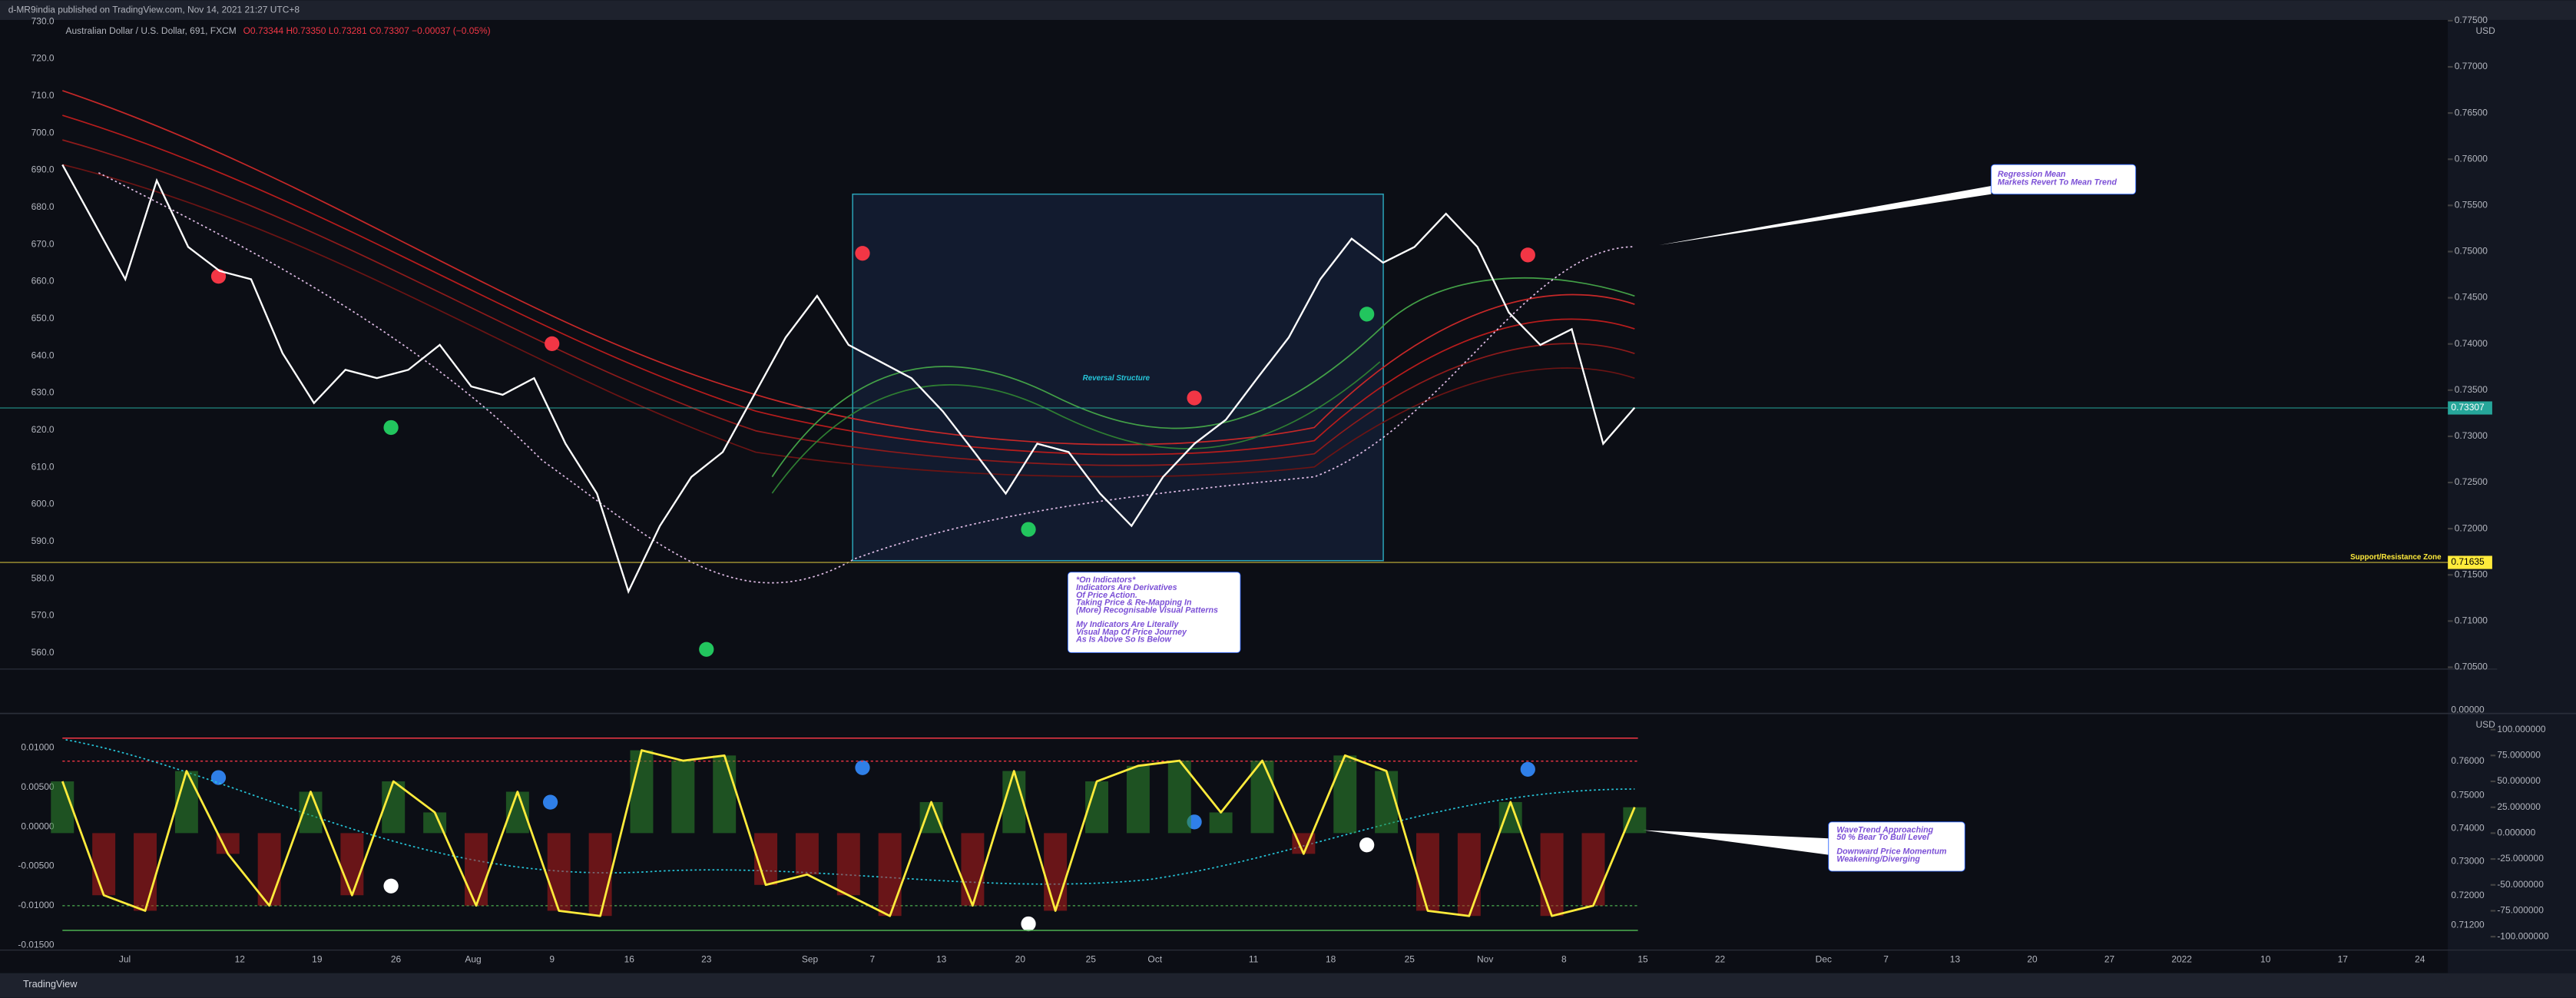  I want to click on date-label: Jul, so click(125, 959).